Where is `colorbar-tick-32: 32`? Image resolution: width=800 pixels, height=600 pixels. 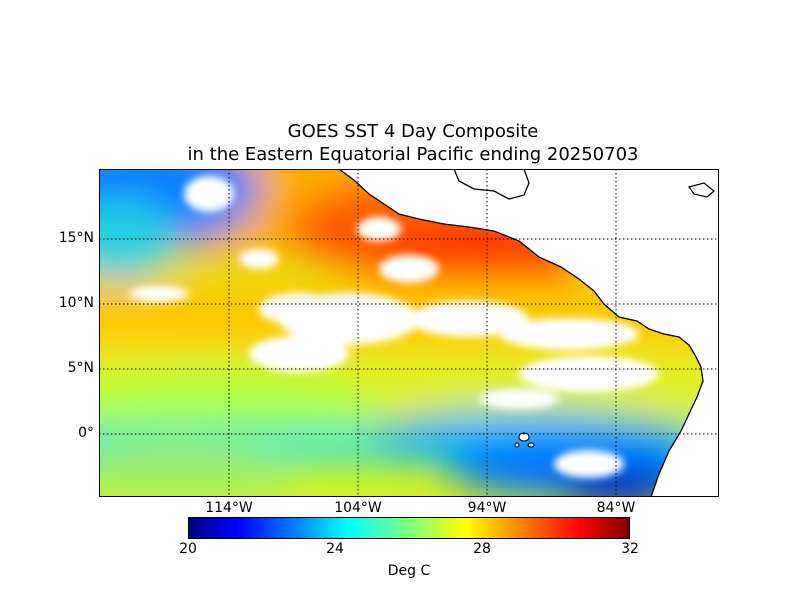
colorbar-tick-32: 32 is located at coordinates (630, 549).